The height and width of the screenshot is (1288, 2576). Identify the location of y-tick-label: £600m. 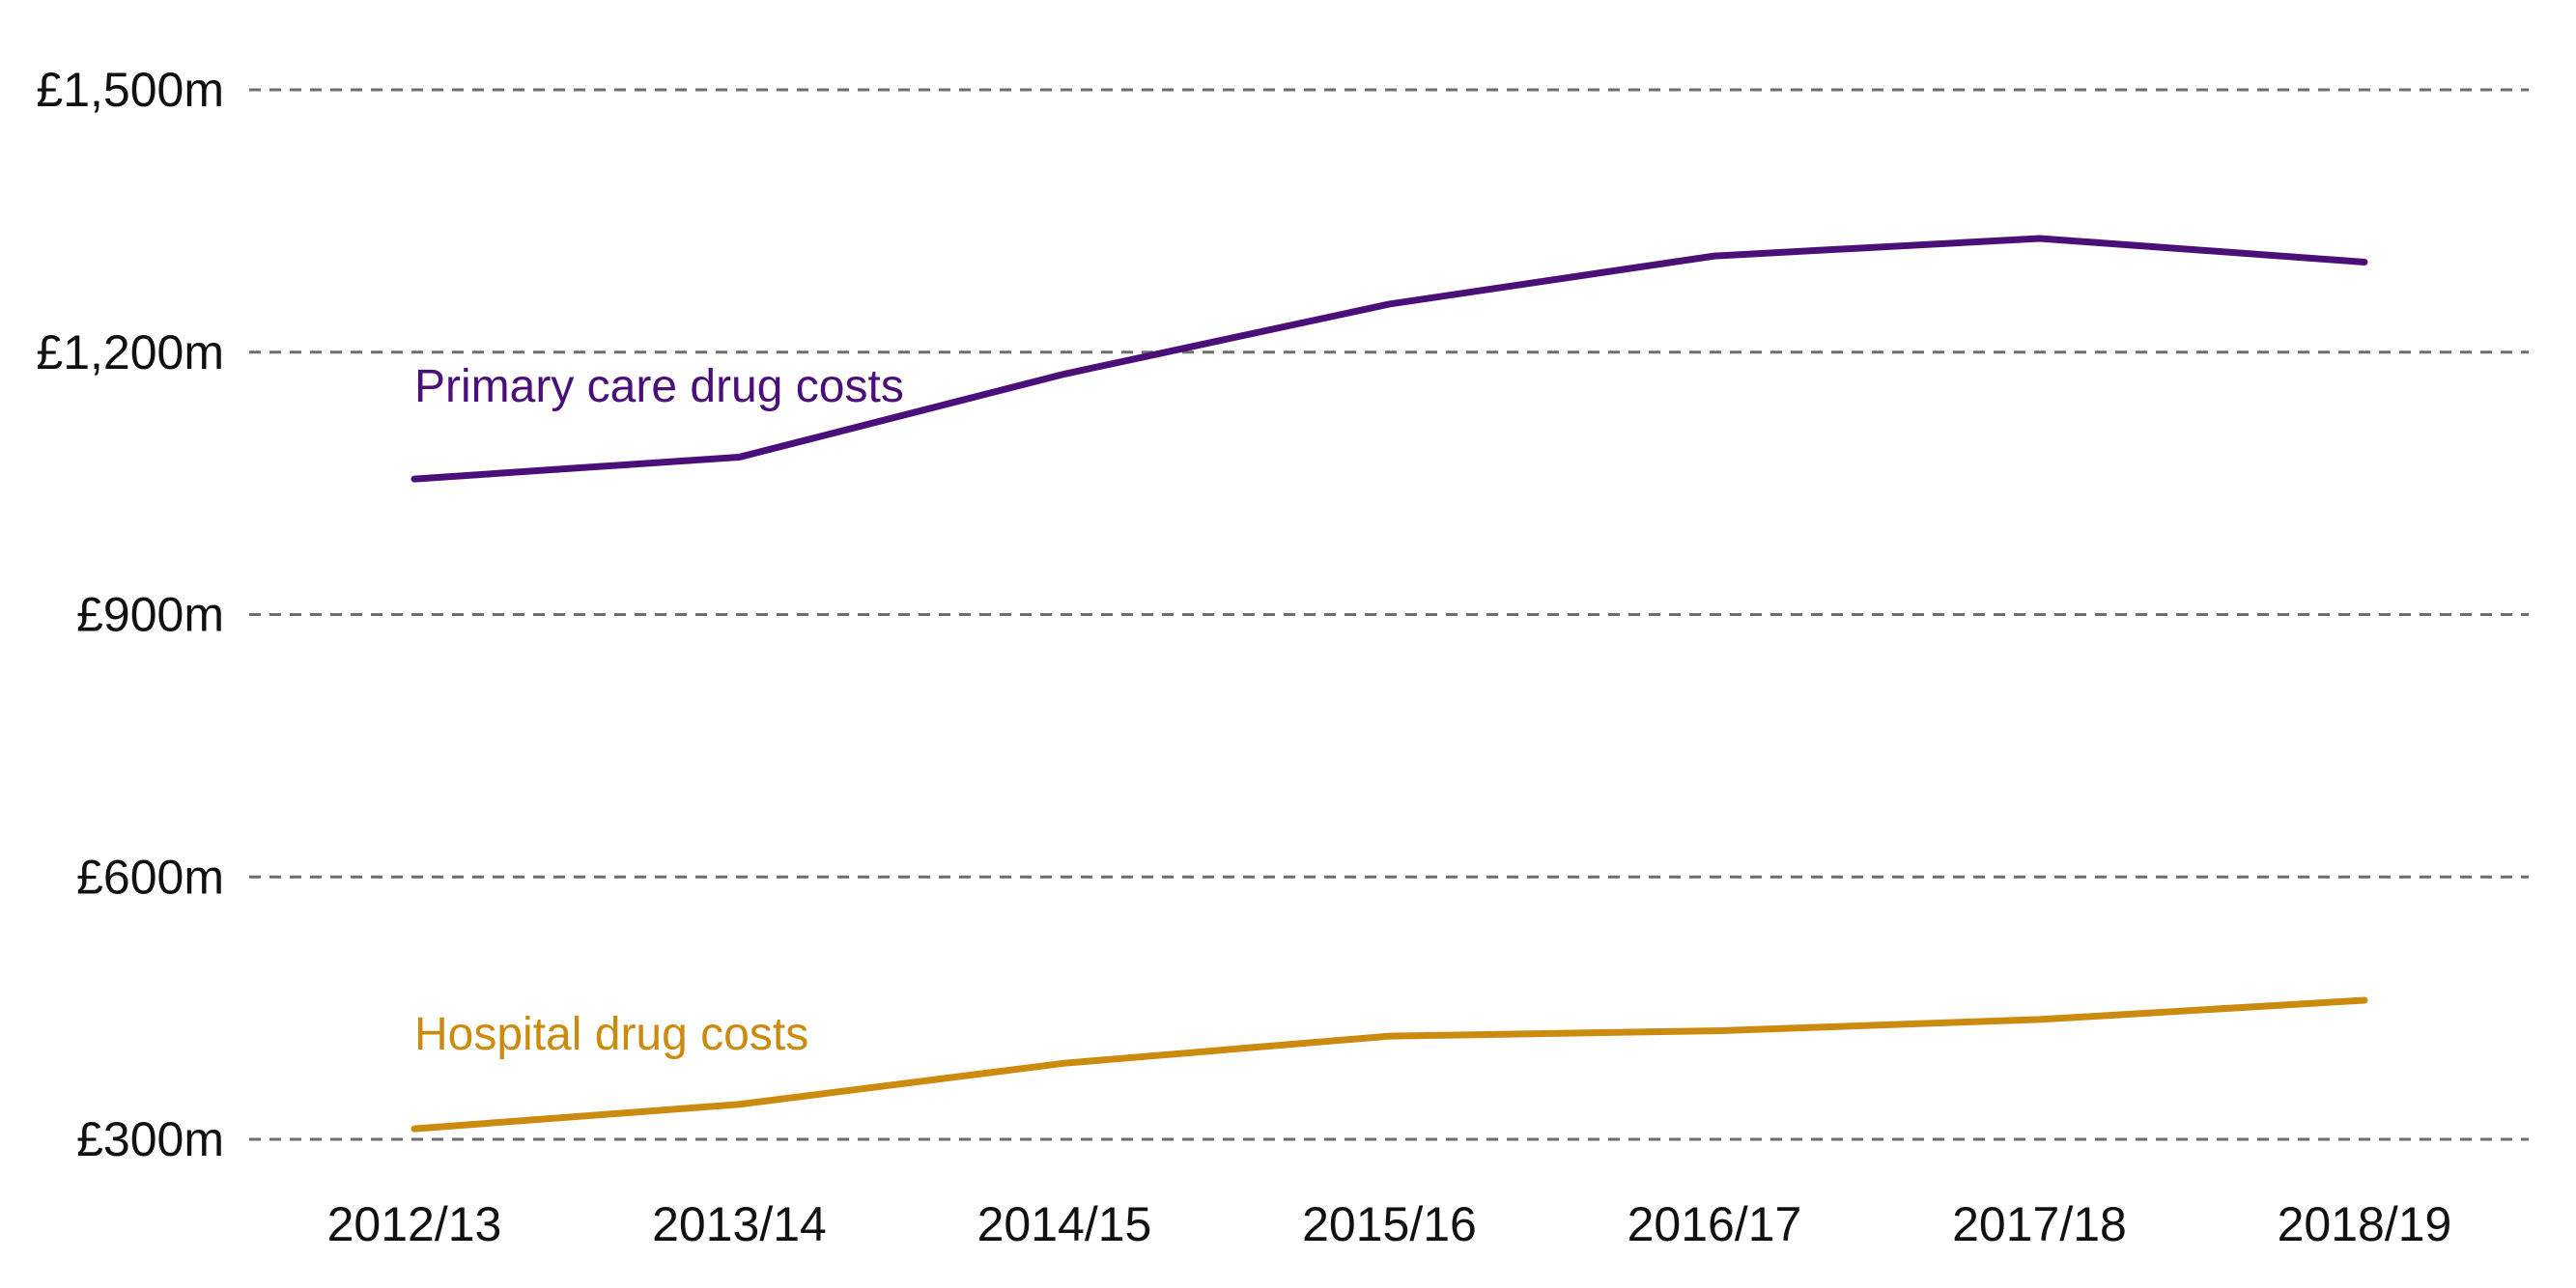
(150, 877).